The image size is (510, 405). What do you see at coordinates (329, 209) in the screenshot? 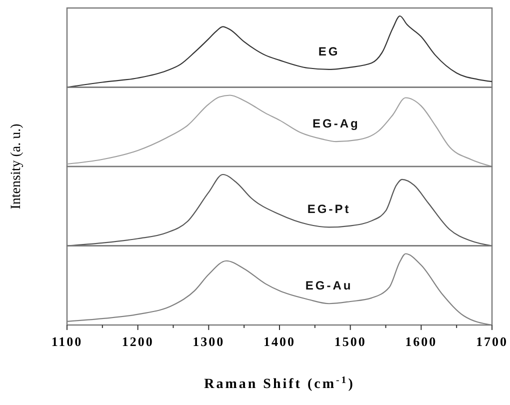
I see `series-label: EG-Pt` at bounding box center [329, 209].